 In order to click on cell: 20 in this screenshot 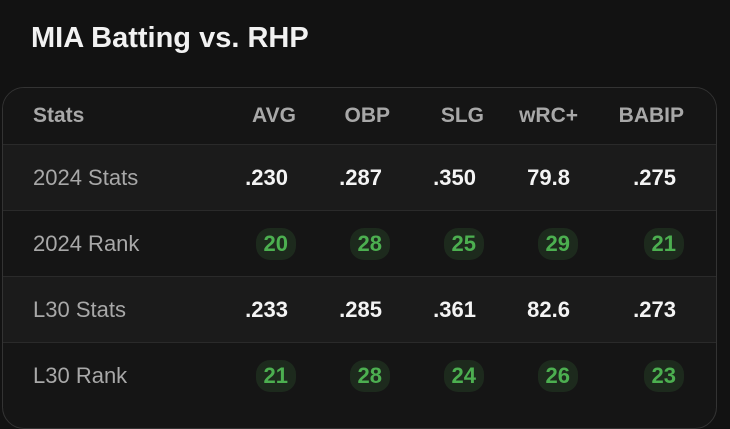, I will do `click(275, 243)`.